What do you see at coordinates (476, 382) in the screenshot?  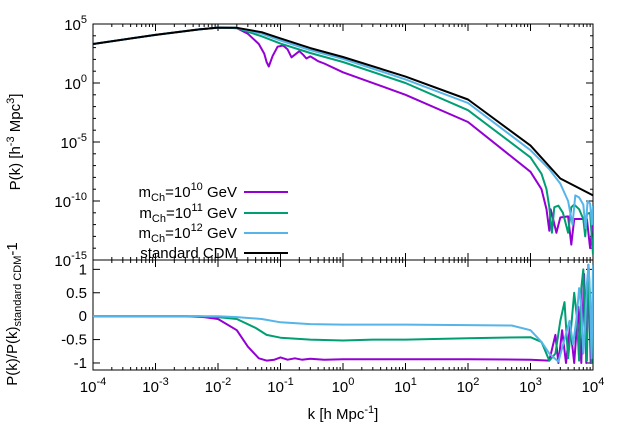 I see `x-tick-label-6-exp: 2` at bounding box center [476, 382].